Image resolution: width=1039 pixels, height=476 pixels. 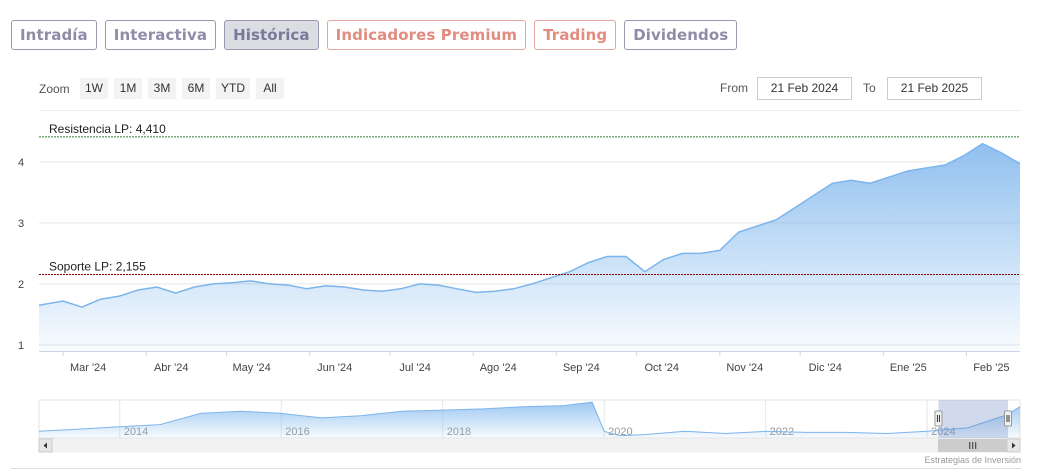 What do you see at coordinates (1008, 418) in the screenshot?
I see `navigator-right-handle` at bounding box center [1008, 418].